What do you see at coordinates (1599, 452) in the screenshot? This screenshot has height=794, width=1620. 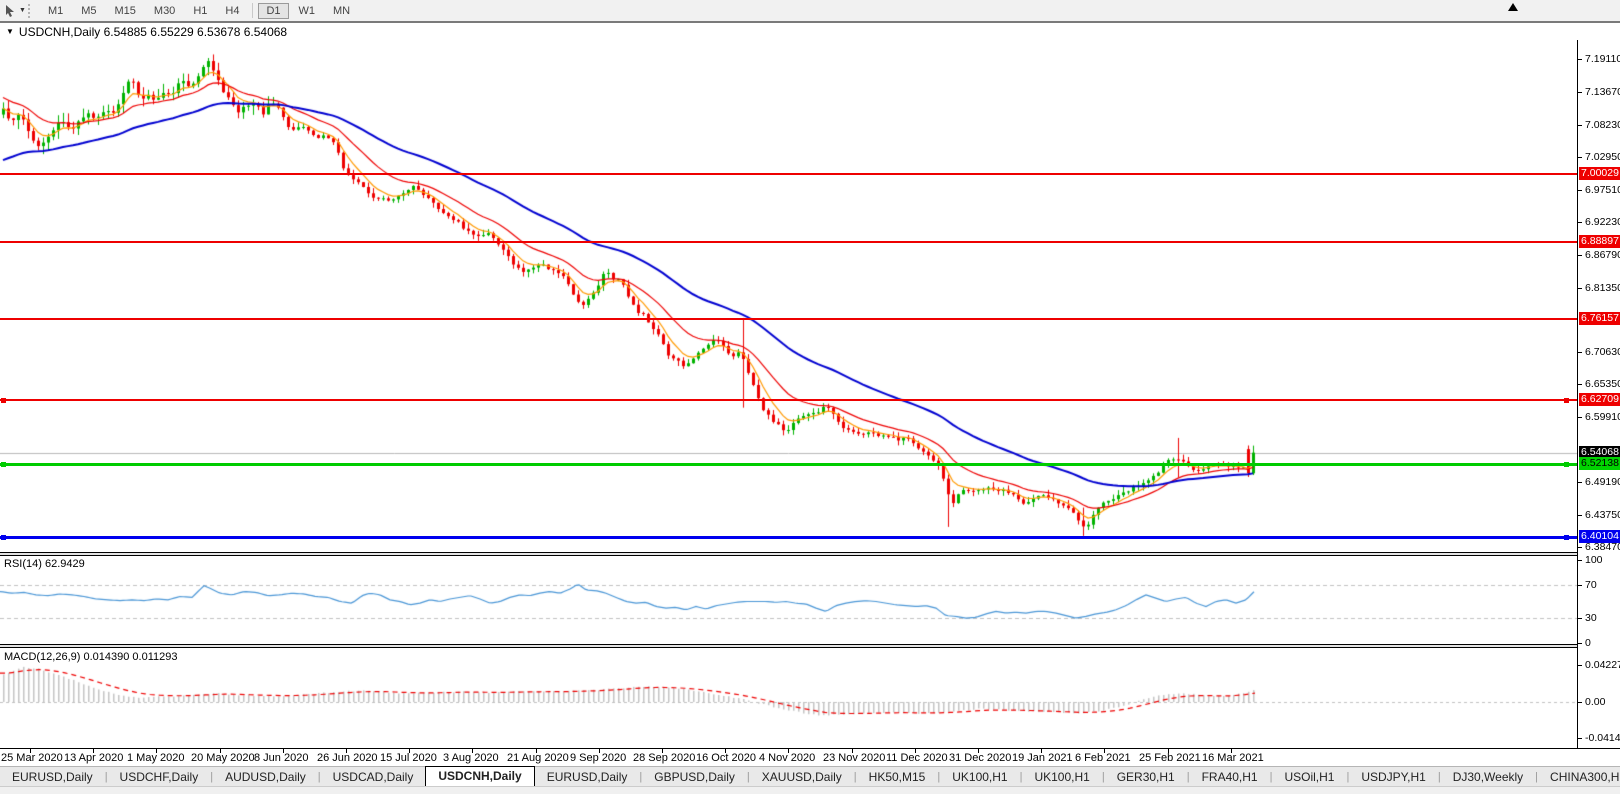 I see `price-tag-current-price: 6.54068` at bounding box center [1599, 452].